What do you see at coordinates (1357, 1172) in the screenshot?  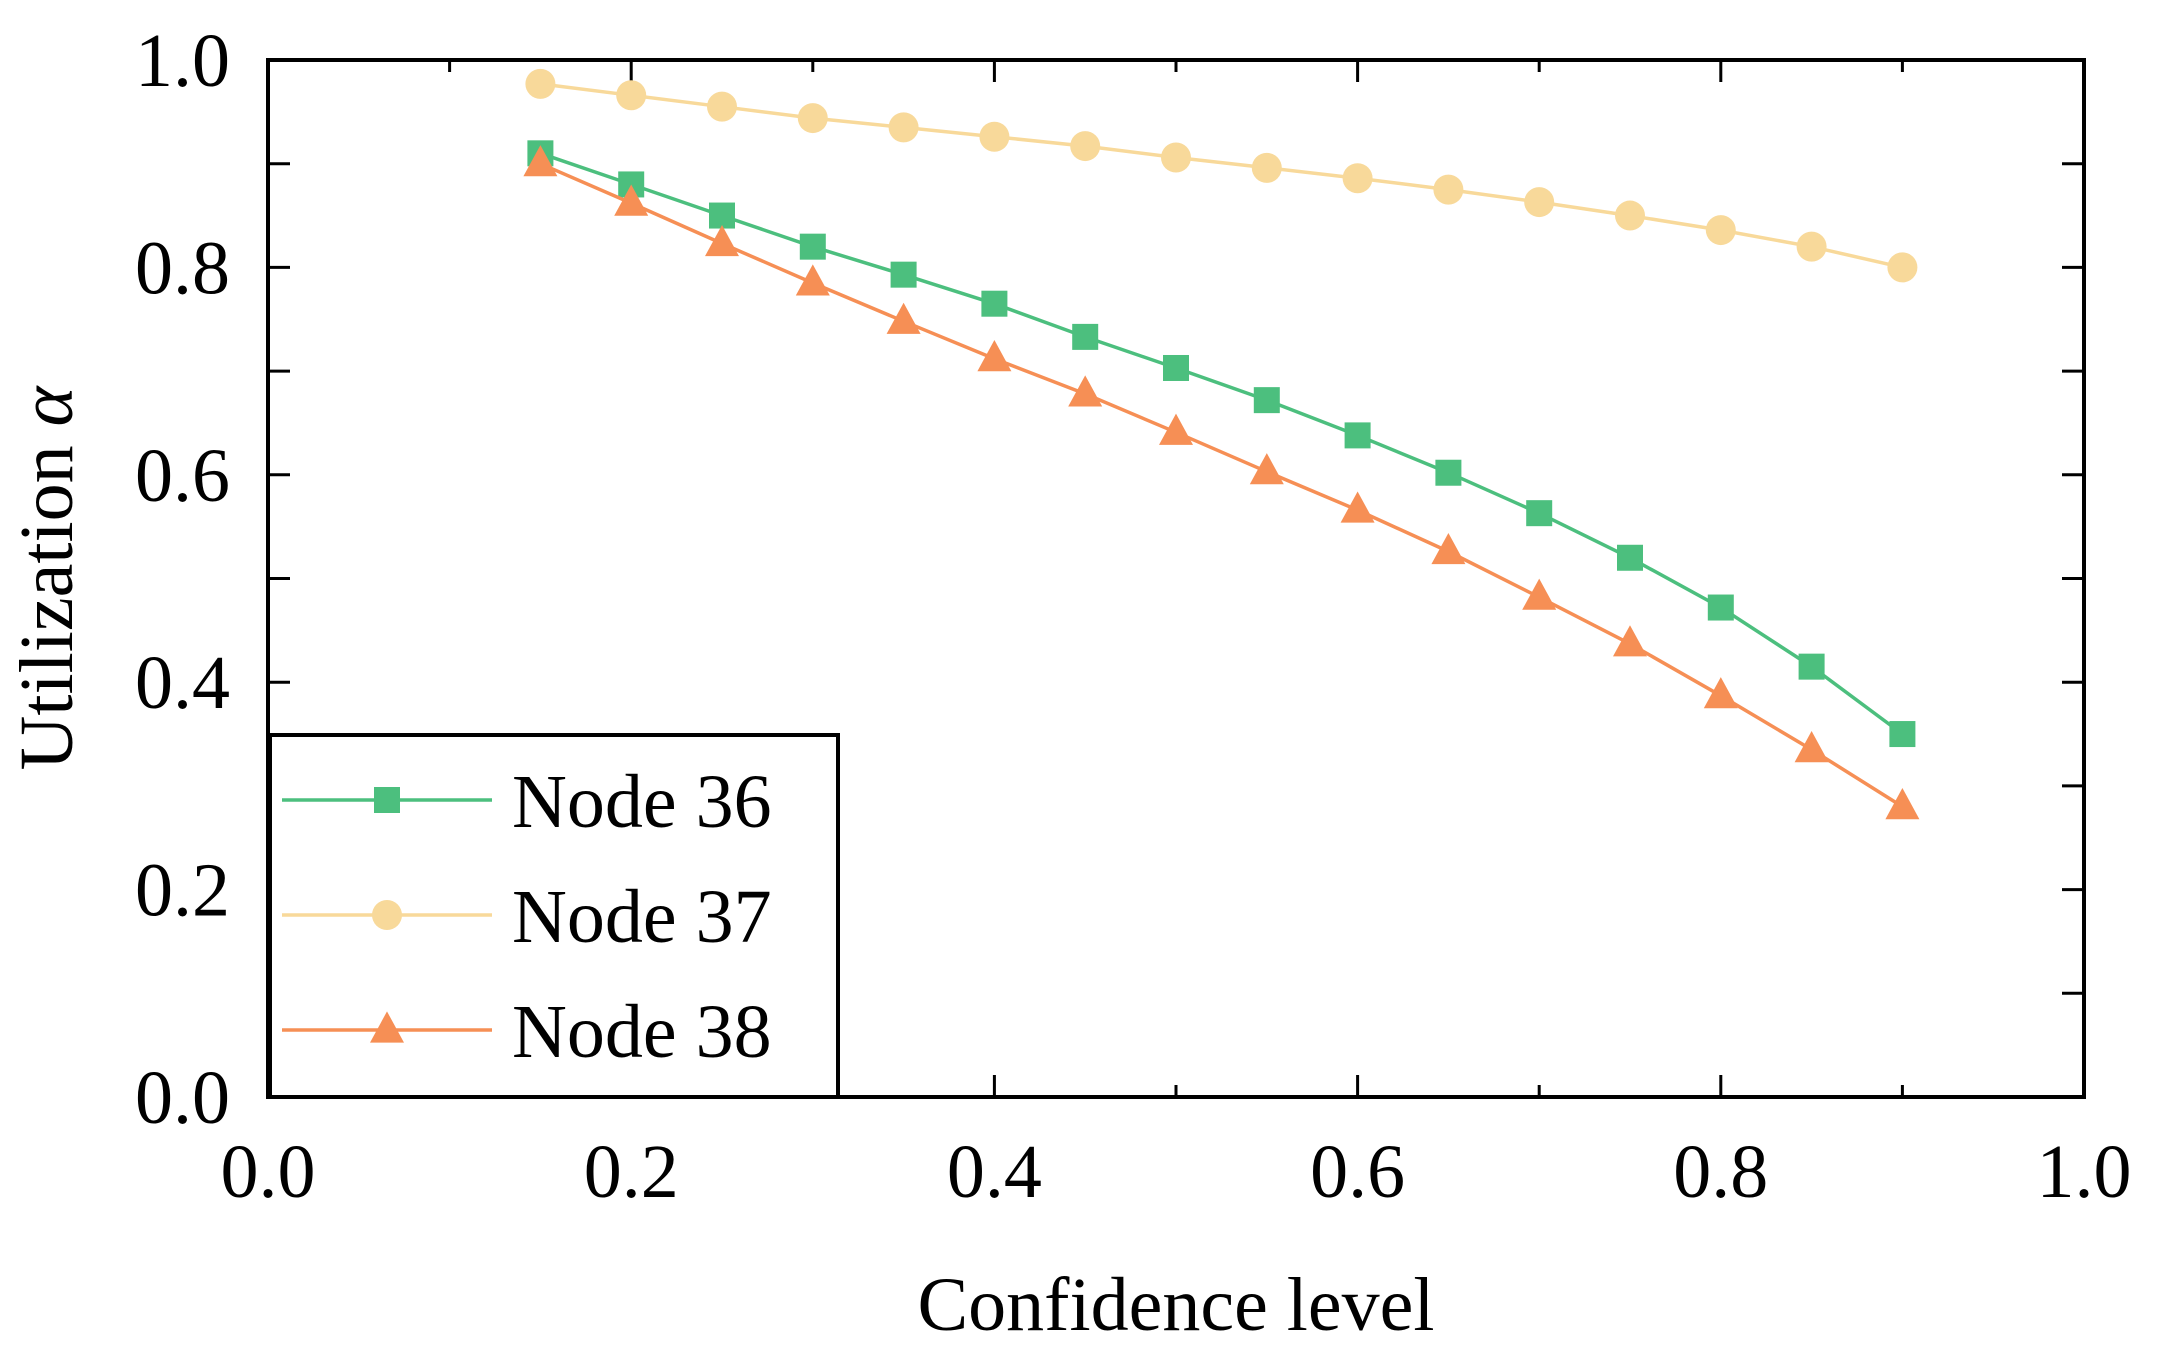 I see `x-tick-label: 0.6` at bounding box center [1357, 1172].